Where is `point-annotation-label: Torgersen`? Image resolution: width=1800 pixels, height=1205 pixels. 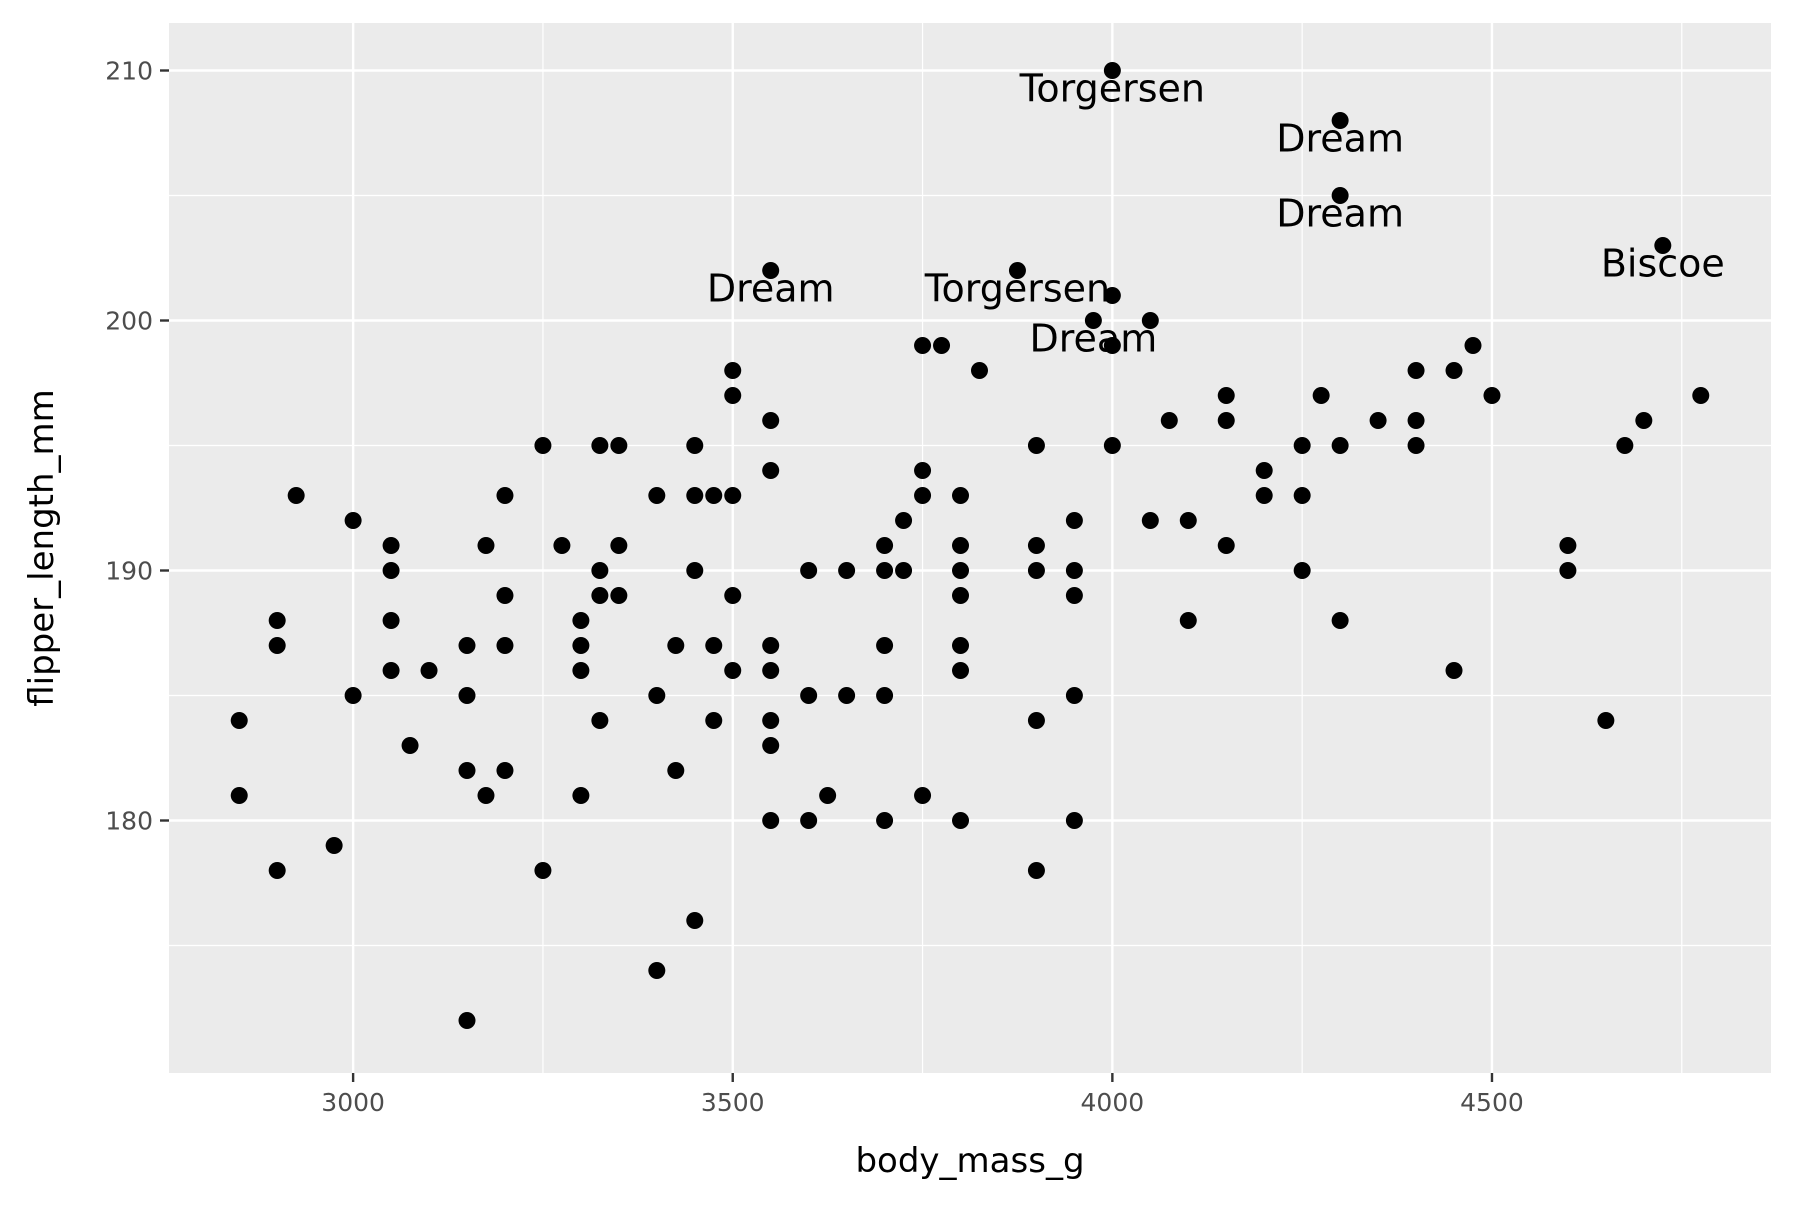
point-annotation-label: Torgersen is located at coordinates (1112, 89).